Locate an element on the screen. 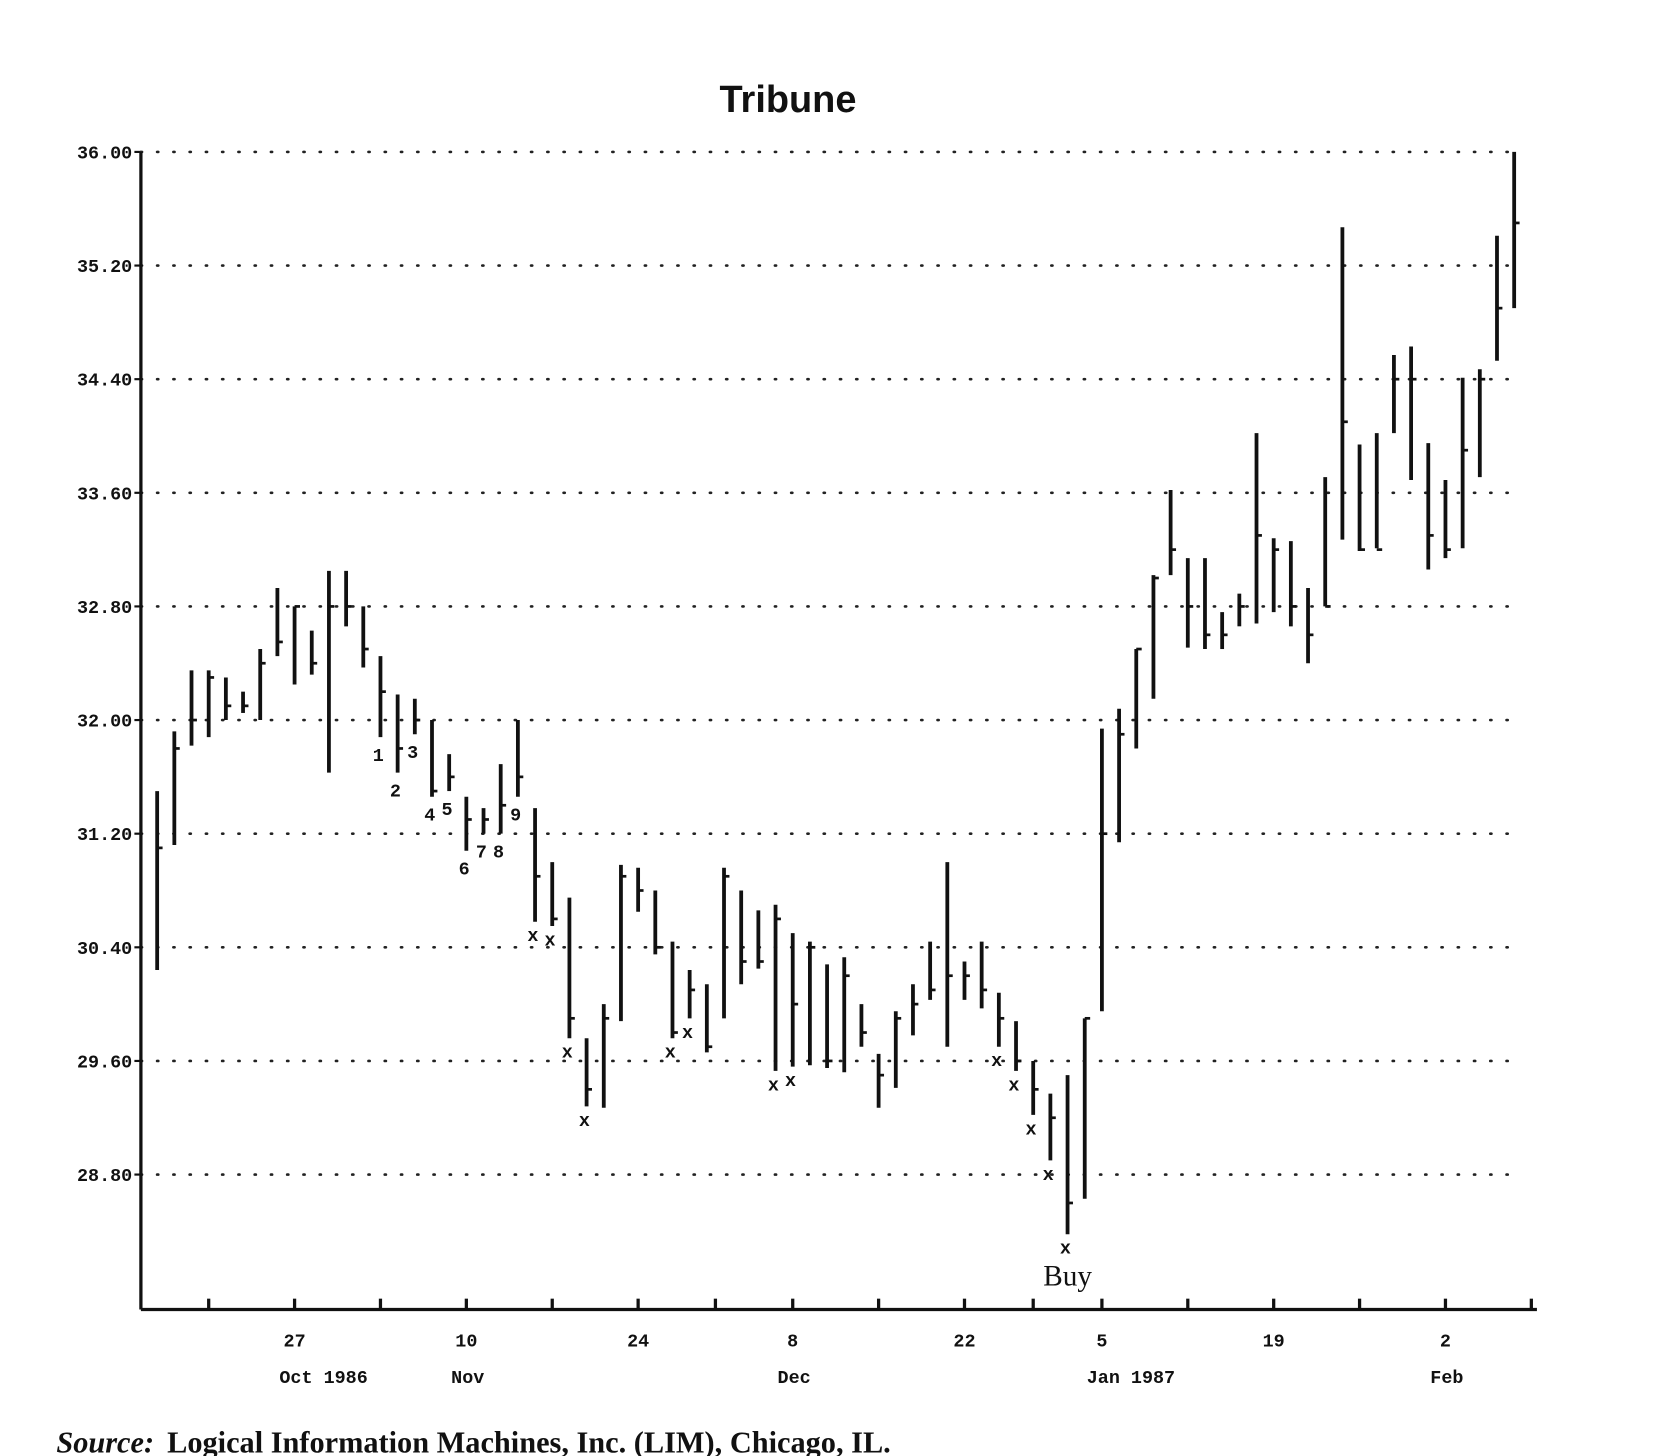  x-tick-label: 8 is located at coordinates (792, 1341).